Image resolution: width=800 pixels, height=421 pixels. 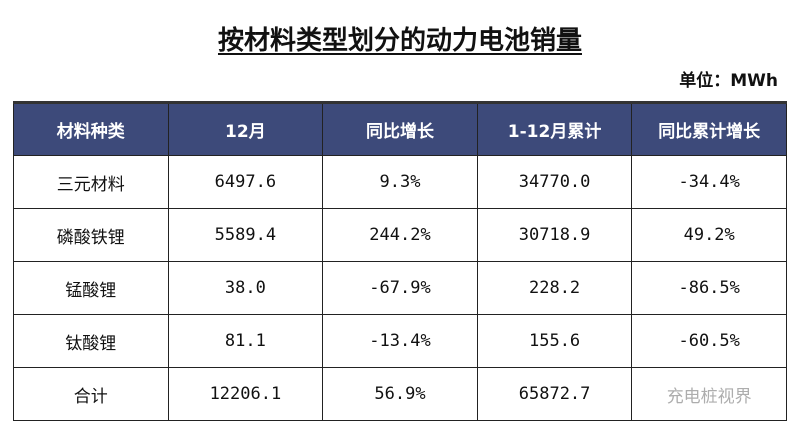 I want to click on table-cell: 9.3%, so click(x=400, y=182).